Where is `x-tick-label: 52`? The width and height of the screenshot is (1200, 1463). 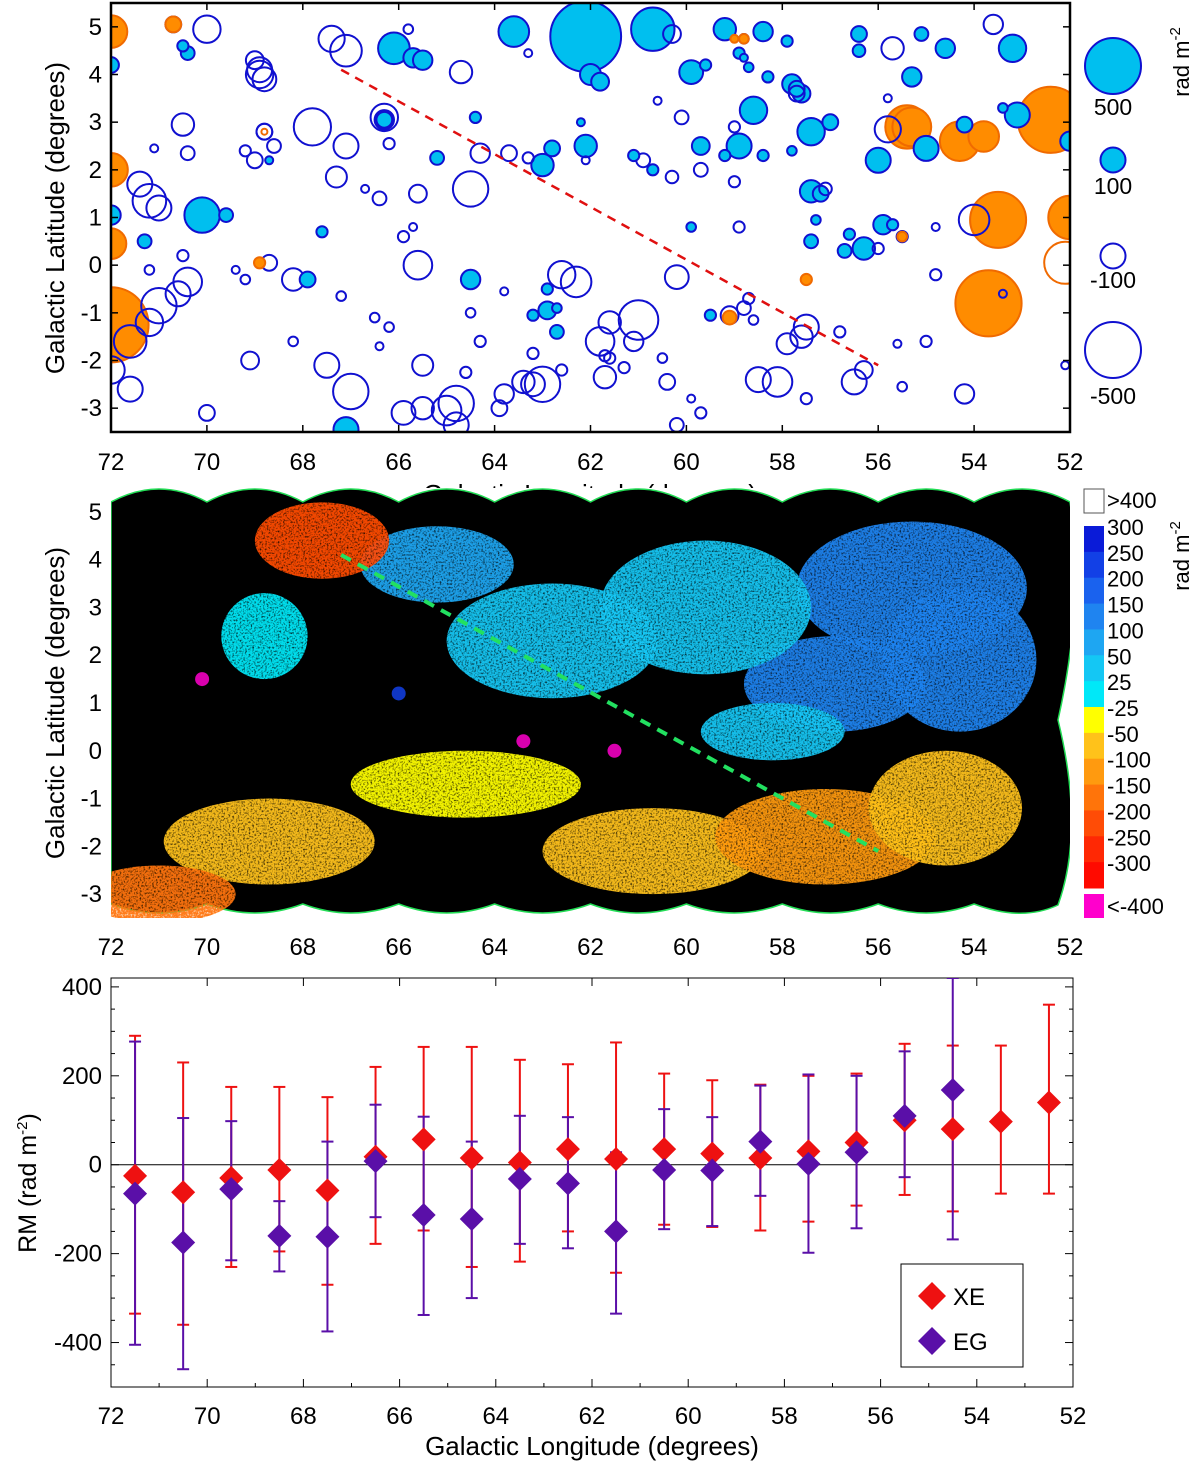
x-tick-label: 52 is located at coordinates (1070, 947).